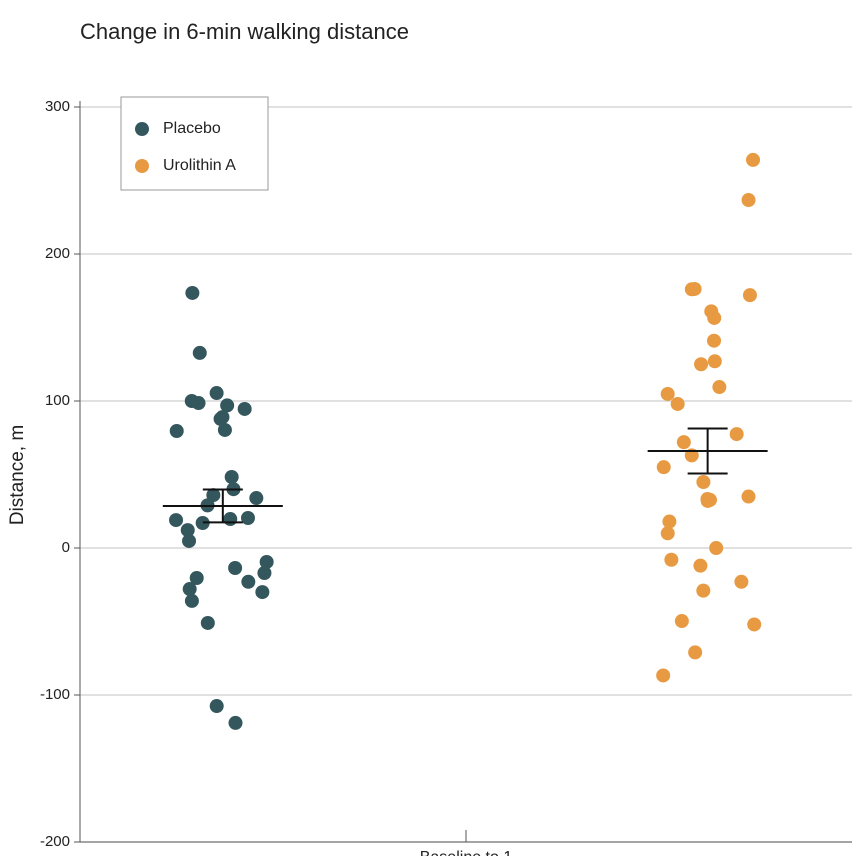 This screenshot has width=852, height=856. Describe the element at coordinates (244, 31) in the screenshot. I see `chart-title: Change in 6-min walking distance` at that location.